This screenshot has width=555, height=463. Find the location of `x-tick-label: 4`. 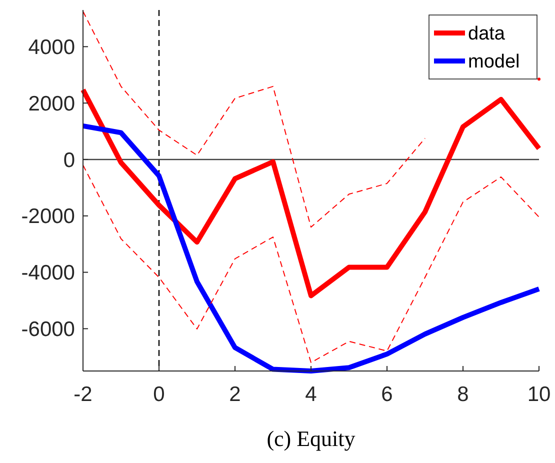

x-tick-label: 4 is located at coordinates (311, 394).